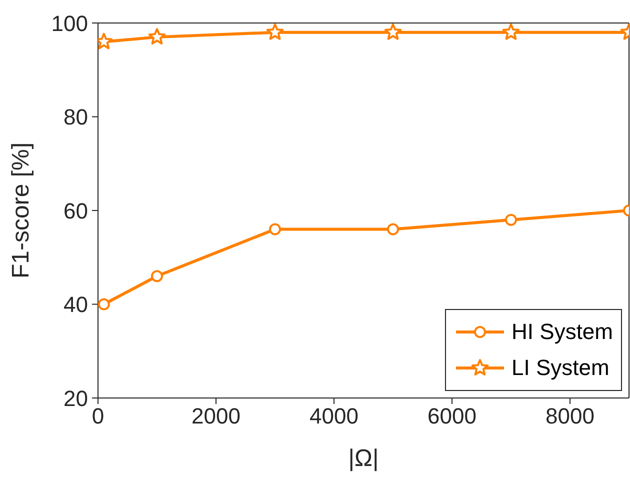 This screenshot has width=630, height=485. I want to click on legend-label: HI System, so click(562, 332).